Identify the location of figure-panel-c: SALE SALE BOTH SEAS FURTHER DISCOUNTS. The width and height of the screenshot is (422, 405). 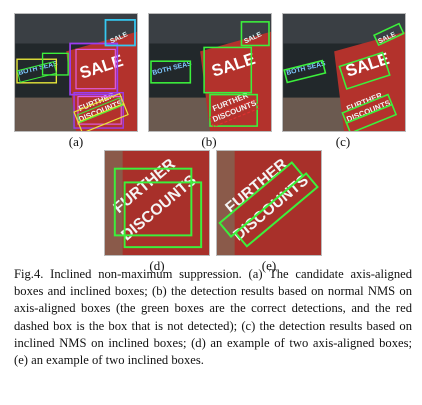
(344, 72).